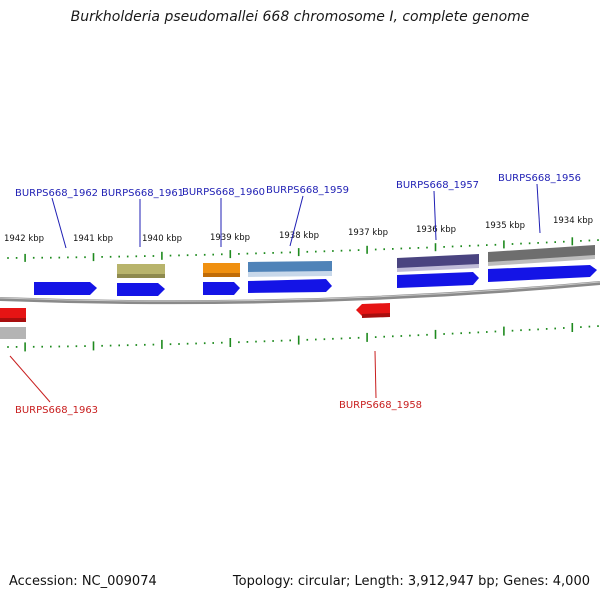 Image resolution: width=600 pixels, height=600 pixels. Describe the element at coordinates (539, 178) in the screenshot. I see `gene-label: BURPS668_1956` at that location.